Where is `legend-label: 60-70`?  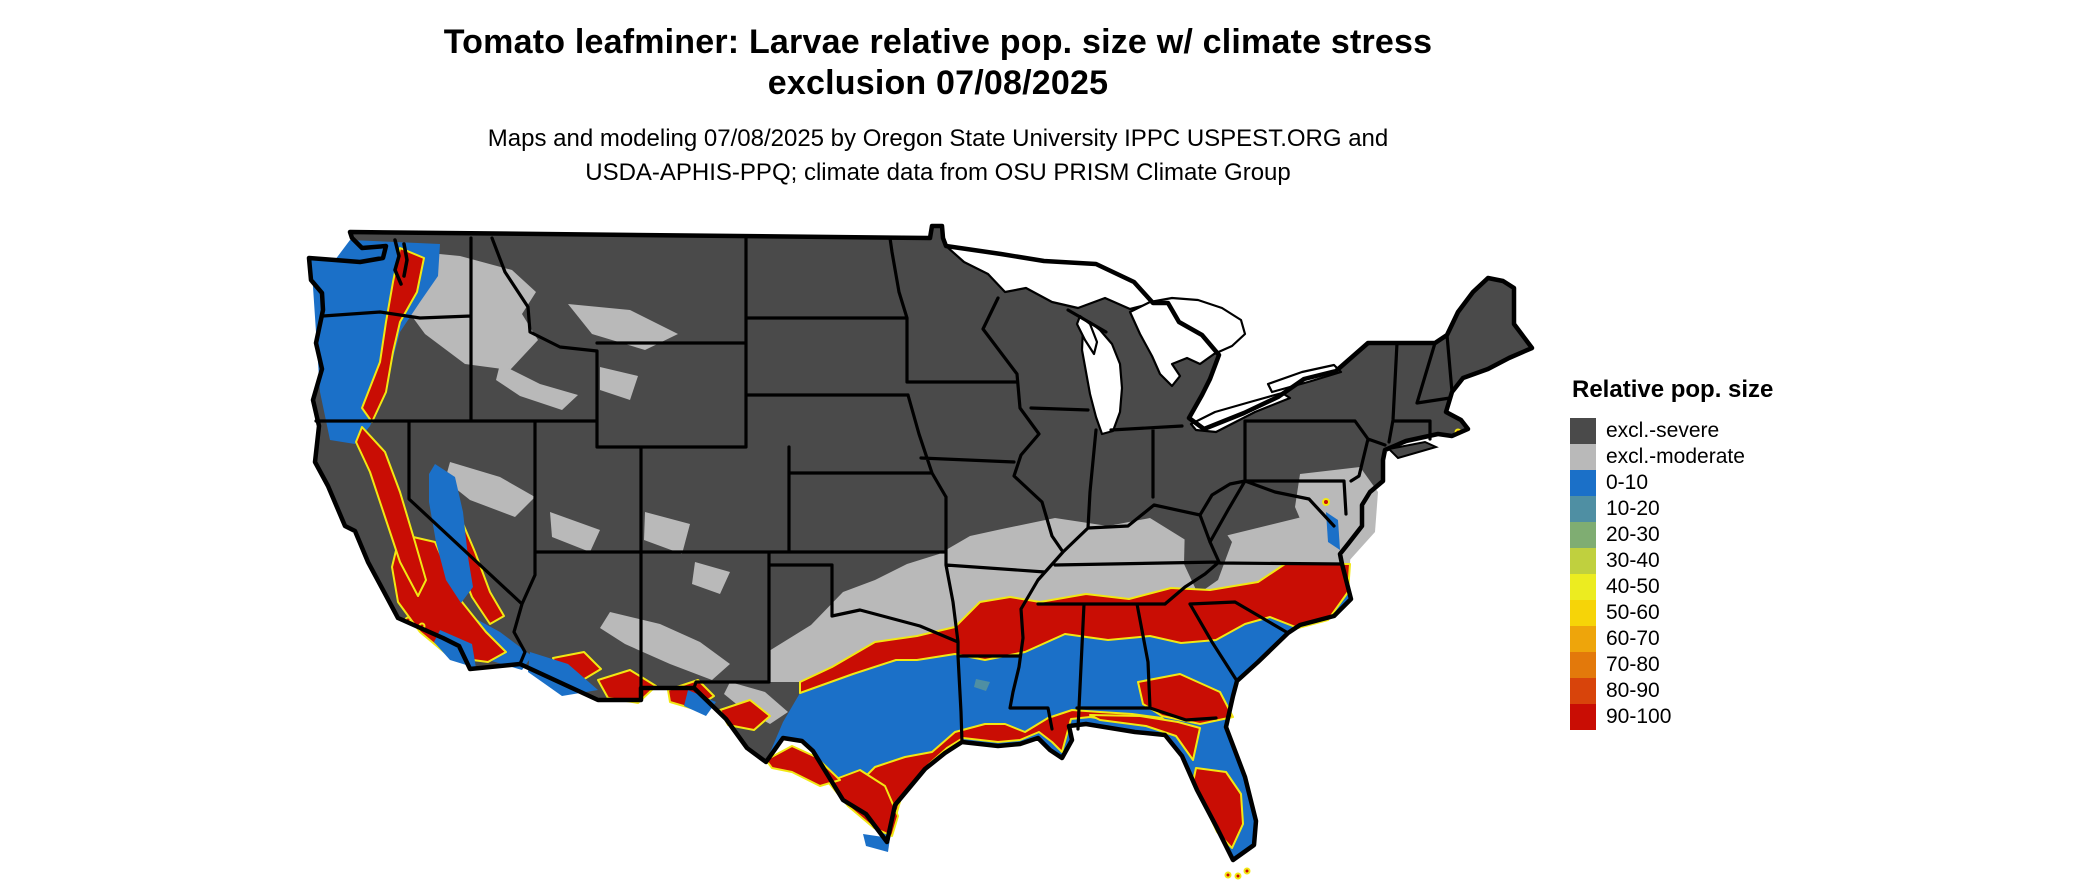 legend-label: 60-70 is located at coordinates (1633, 638).